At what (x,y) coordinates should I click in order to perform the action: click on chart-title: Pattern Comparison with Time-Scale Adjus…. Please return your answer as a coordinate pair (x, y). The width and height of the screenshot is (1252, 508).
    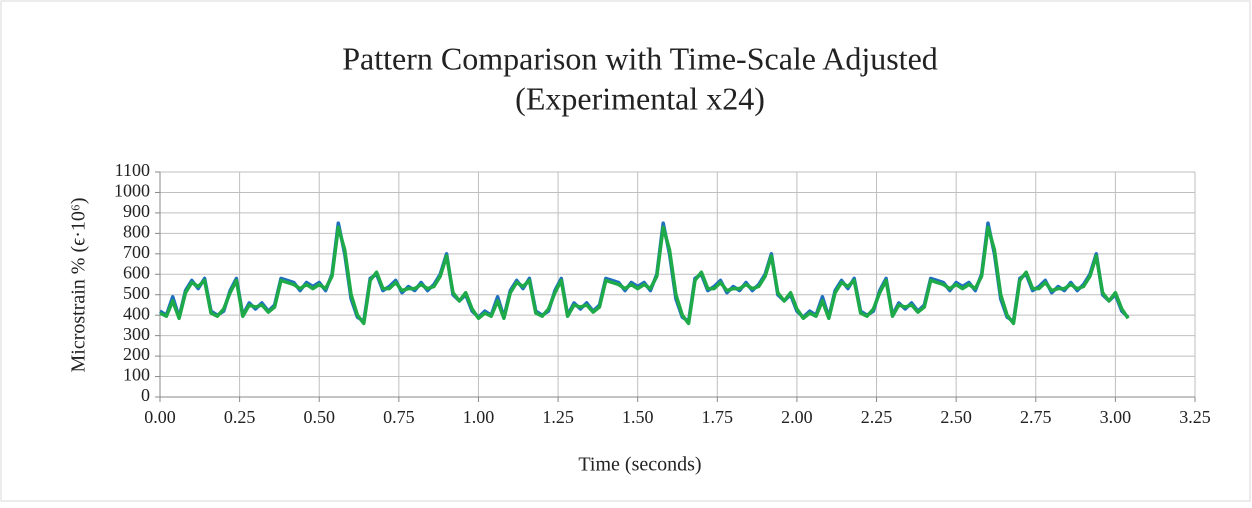
    Looking at the image, I should click on (640, 58).